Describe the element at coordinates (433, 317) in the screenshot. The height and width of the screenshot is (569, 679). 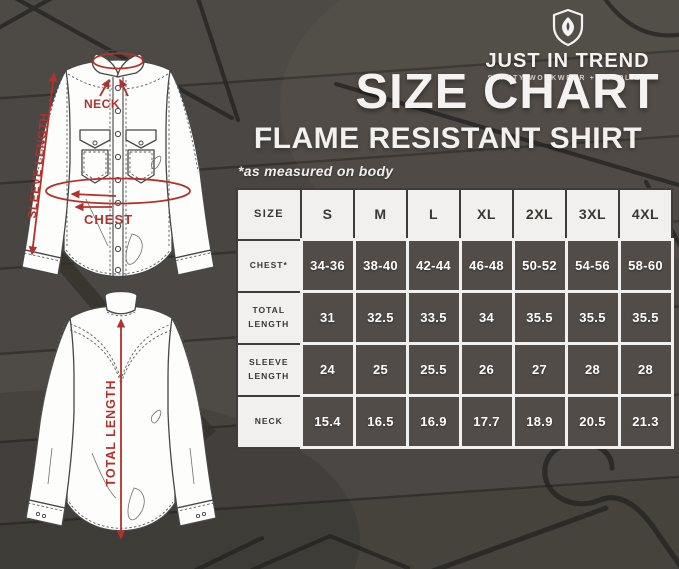
I see `value-cell: 33.5` at that location.